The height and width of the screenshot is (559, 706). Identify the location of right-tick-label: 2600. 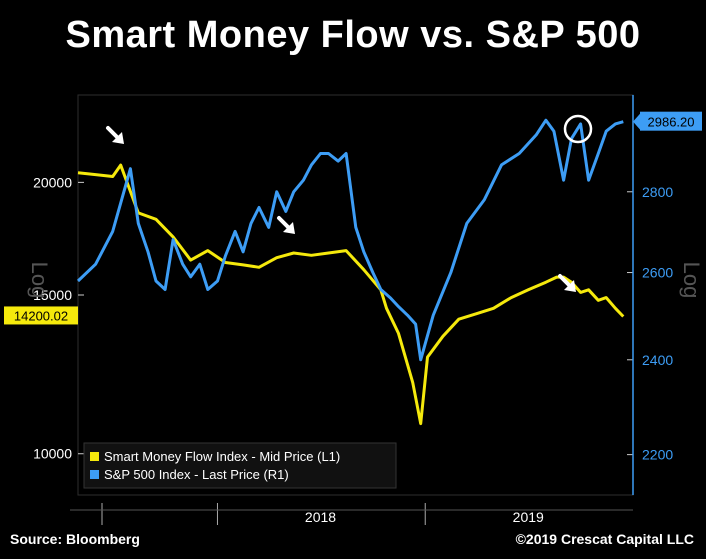
(657, 273).